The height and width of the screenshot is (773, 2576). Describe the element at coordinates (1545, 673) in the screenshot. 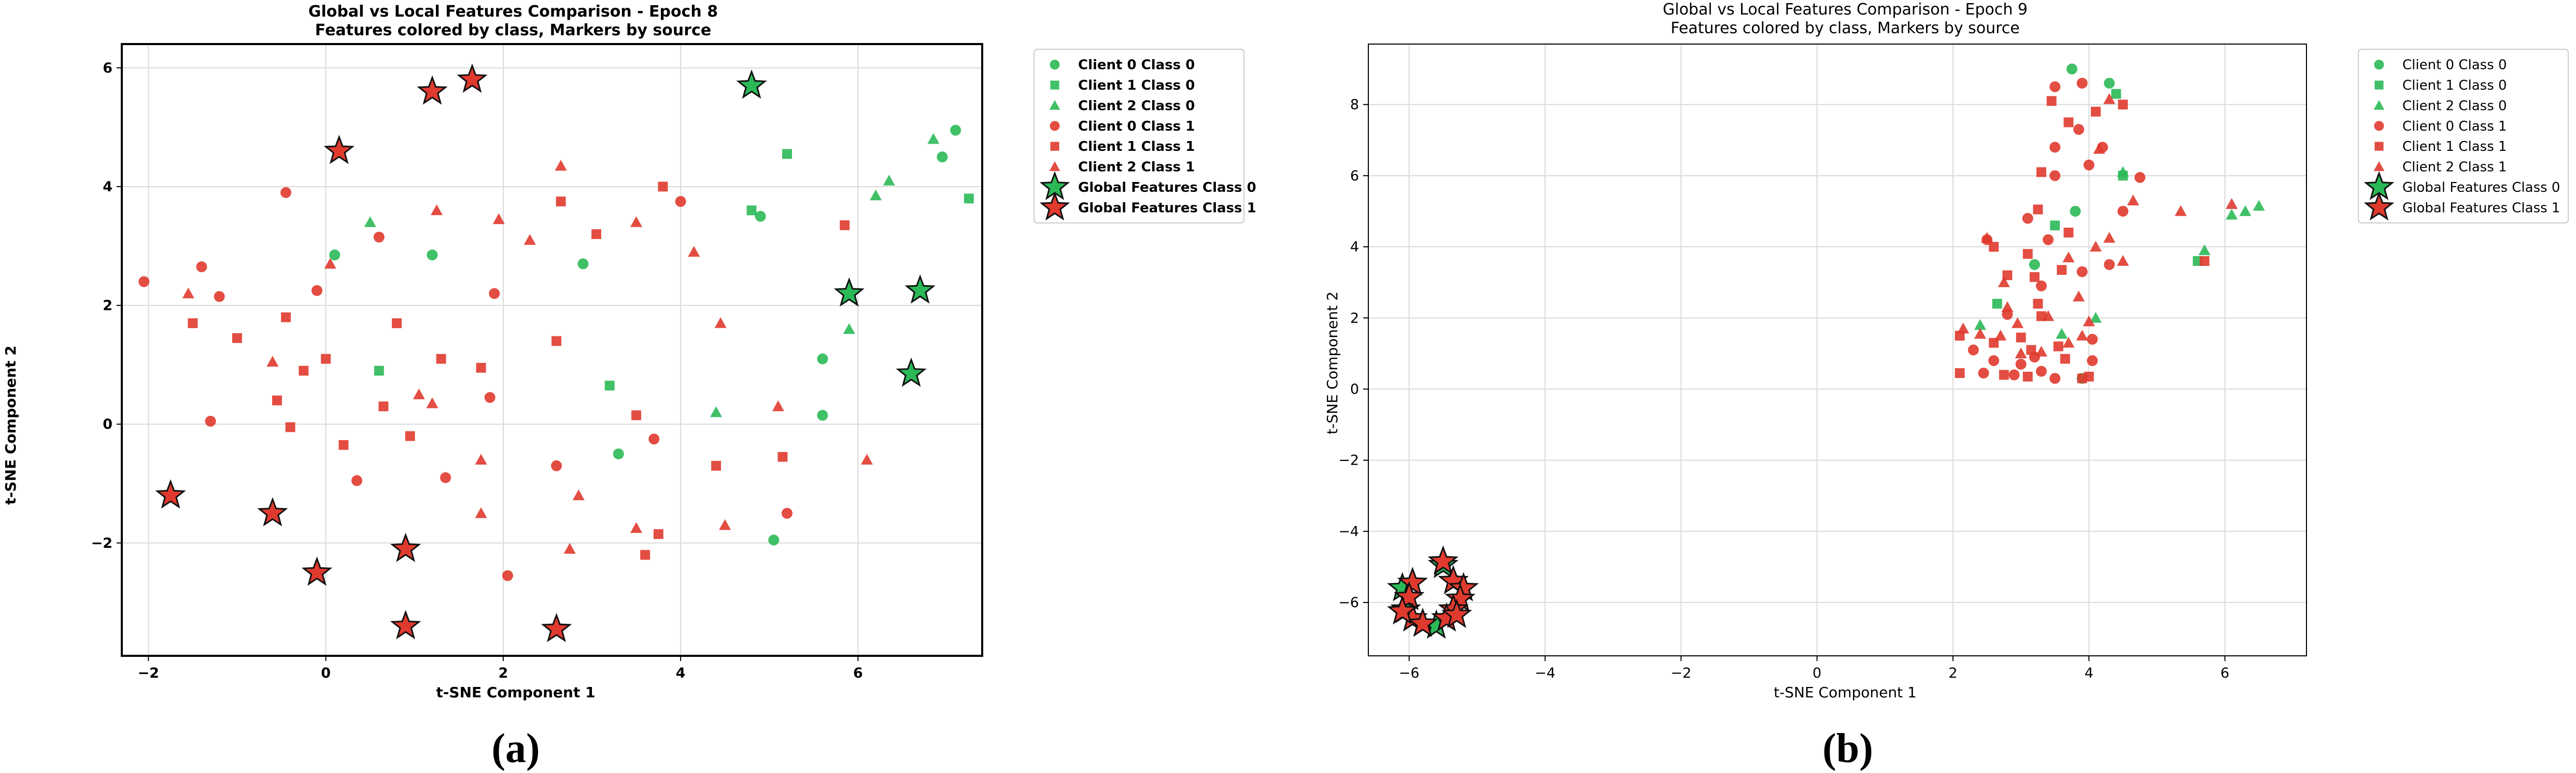

I see `x-tick-label: −4` at that location.